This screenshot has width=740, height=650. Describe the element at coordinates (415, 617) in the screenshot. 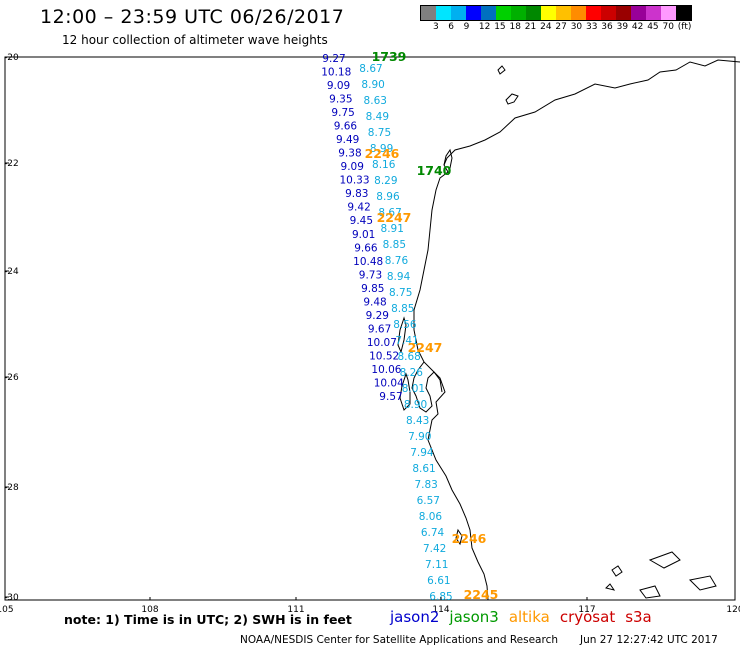

I see `legend-jason2: jason2` at that location.